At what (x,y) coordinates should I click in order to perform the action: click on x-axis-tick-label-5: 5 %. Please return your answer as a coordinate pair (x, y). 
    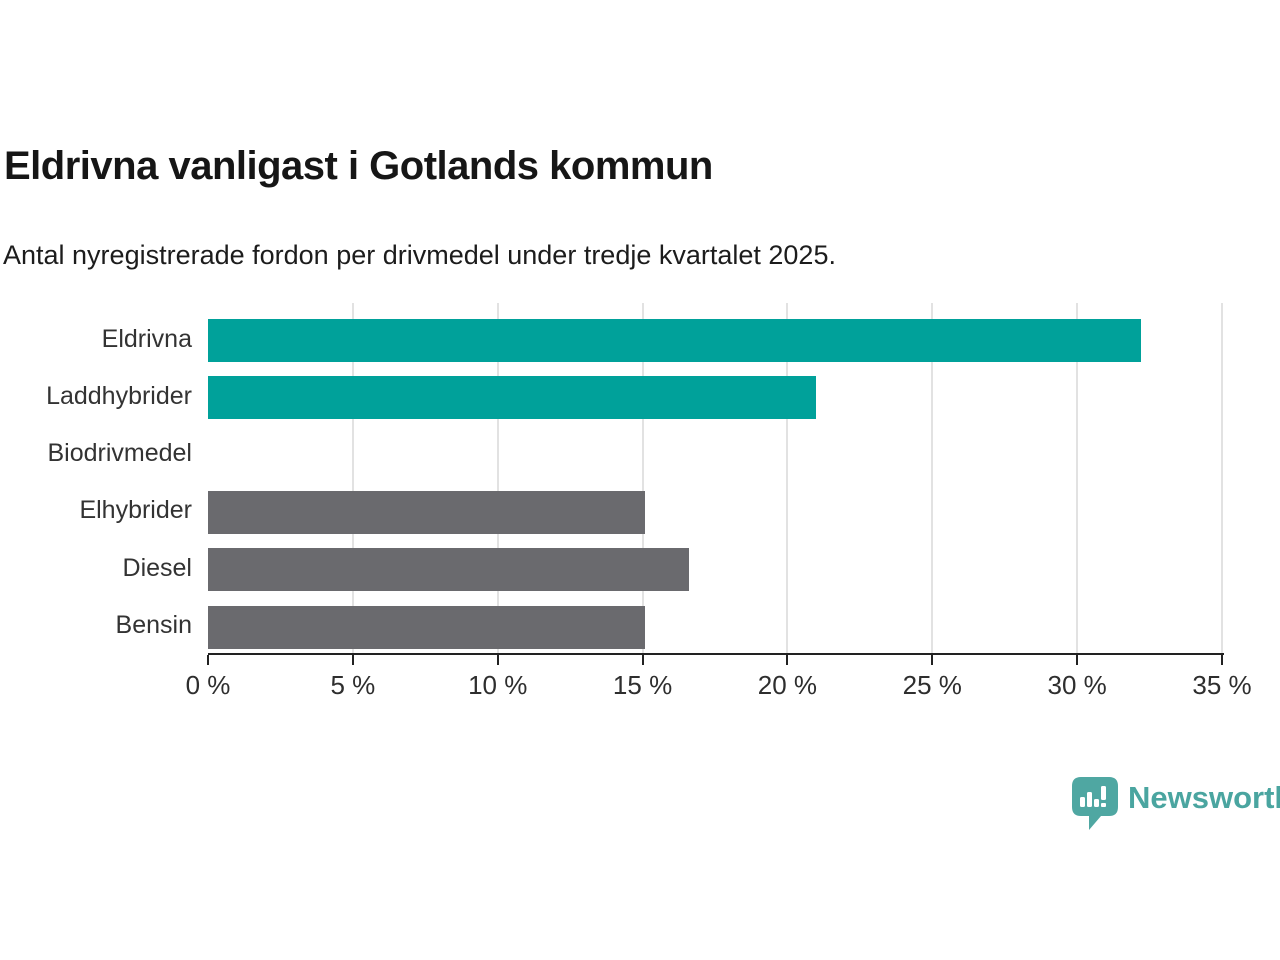
    Looking at the image, I should click on (353, 685).